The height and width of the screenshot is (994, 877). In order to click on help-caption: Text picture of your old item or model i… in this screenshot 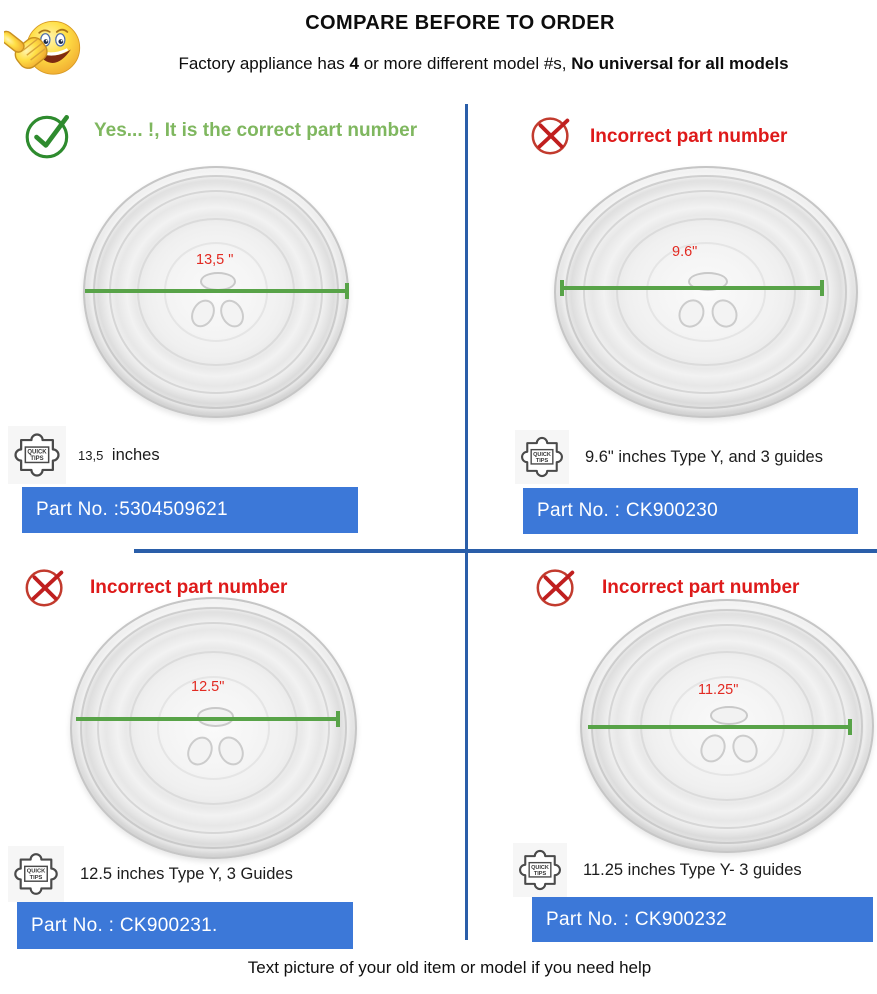, I will do `click(449, 967)`.